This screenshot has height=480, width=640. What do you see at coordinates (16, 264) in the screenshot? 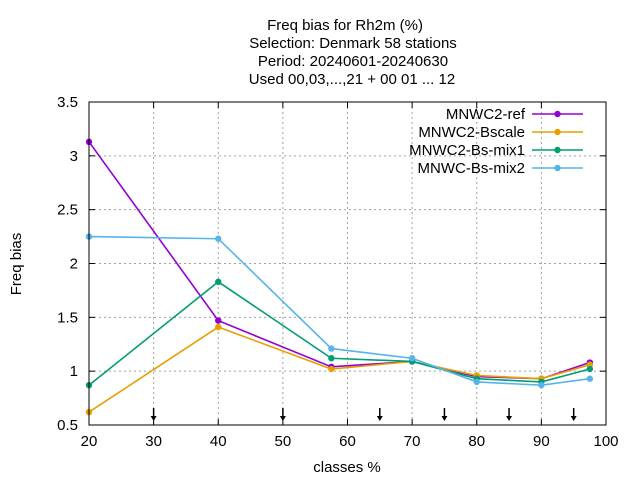
I see `y-axis-label: Freq bias` at bounding box center [16, 264].